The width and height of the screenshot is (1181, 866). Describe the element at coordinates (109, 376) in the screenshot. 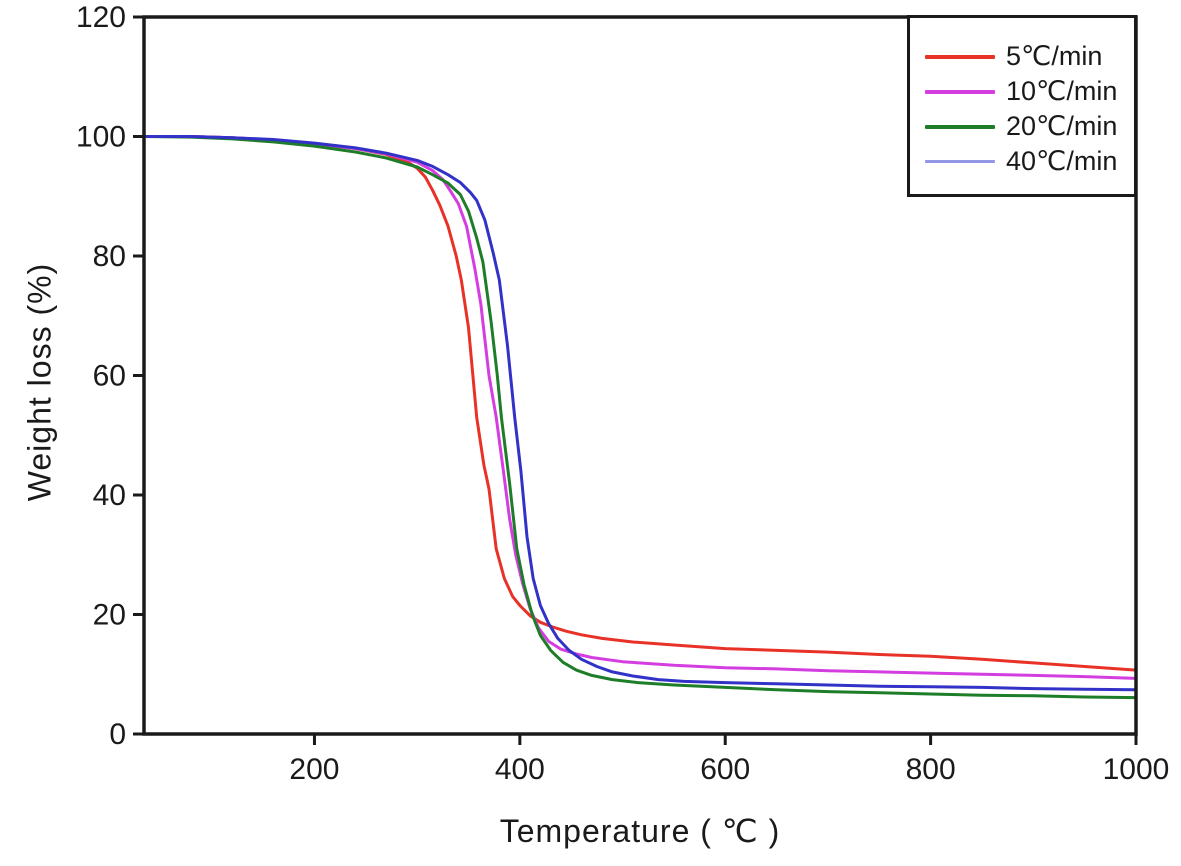

I see `y-tick-label: 60` at that location.